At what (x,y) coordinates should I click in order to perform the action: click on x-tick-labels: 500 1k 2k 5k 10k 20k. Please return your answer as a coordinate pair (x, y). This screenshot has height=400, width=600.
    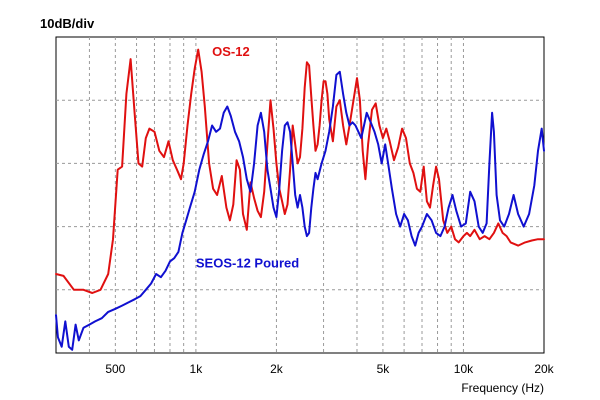
    Looking at the image, I should click on (329, 369).